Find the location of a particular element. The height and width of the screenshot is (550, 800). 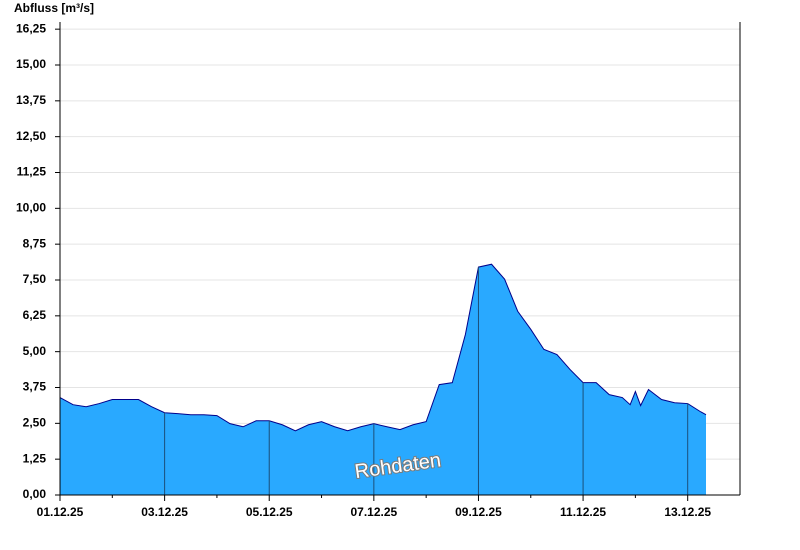

x-tick-label: 05.12.25 is located at coordinates (269, 512).